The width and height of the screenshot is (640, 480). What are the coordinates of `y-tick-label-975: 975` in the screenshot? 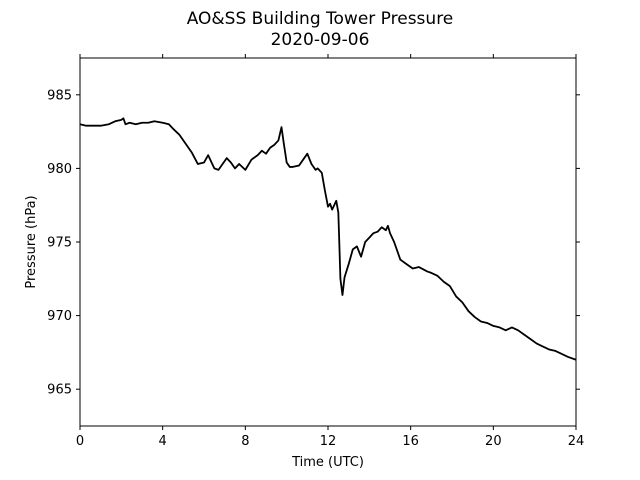 It's located at (59, 243).